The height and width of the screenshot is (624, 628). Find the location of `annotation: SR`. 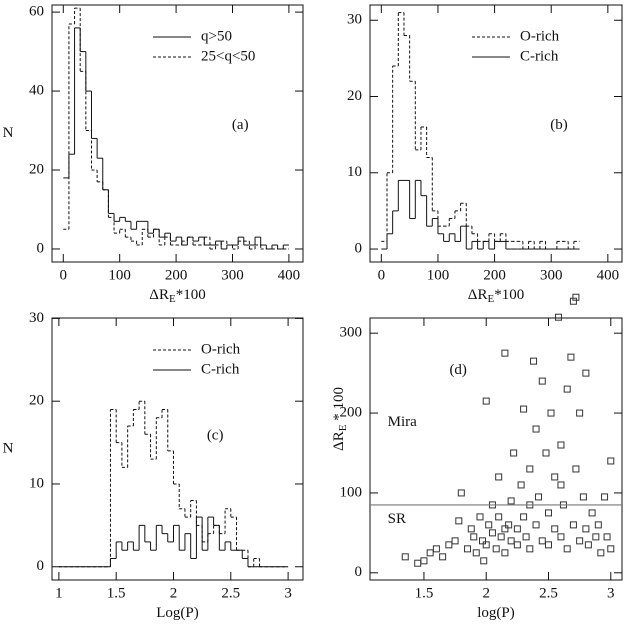

annotation: SR is located at coordinates (397, 519).